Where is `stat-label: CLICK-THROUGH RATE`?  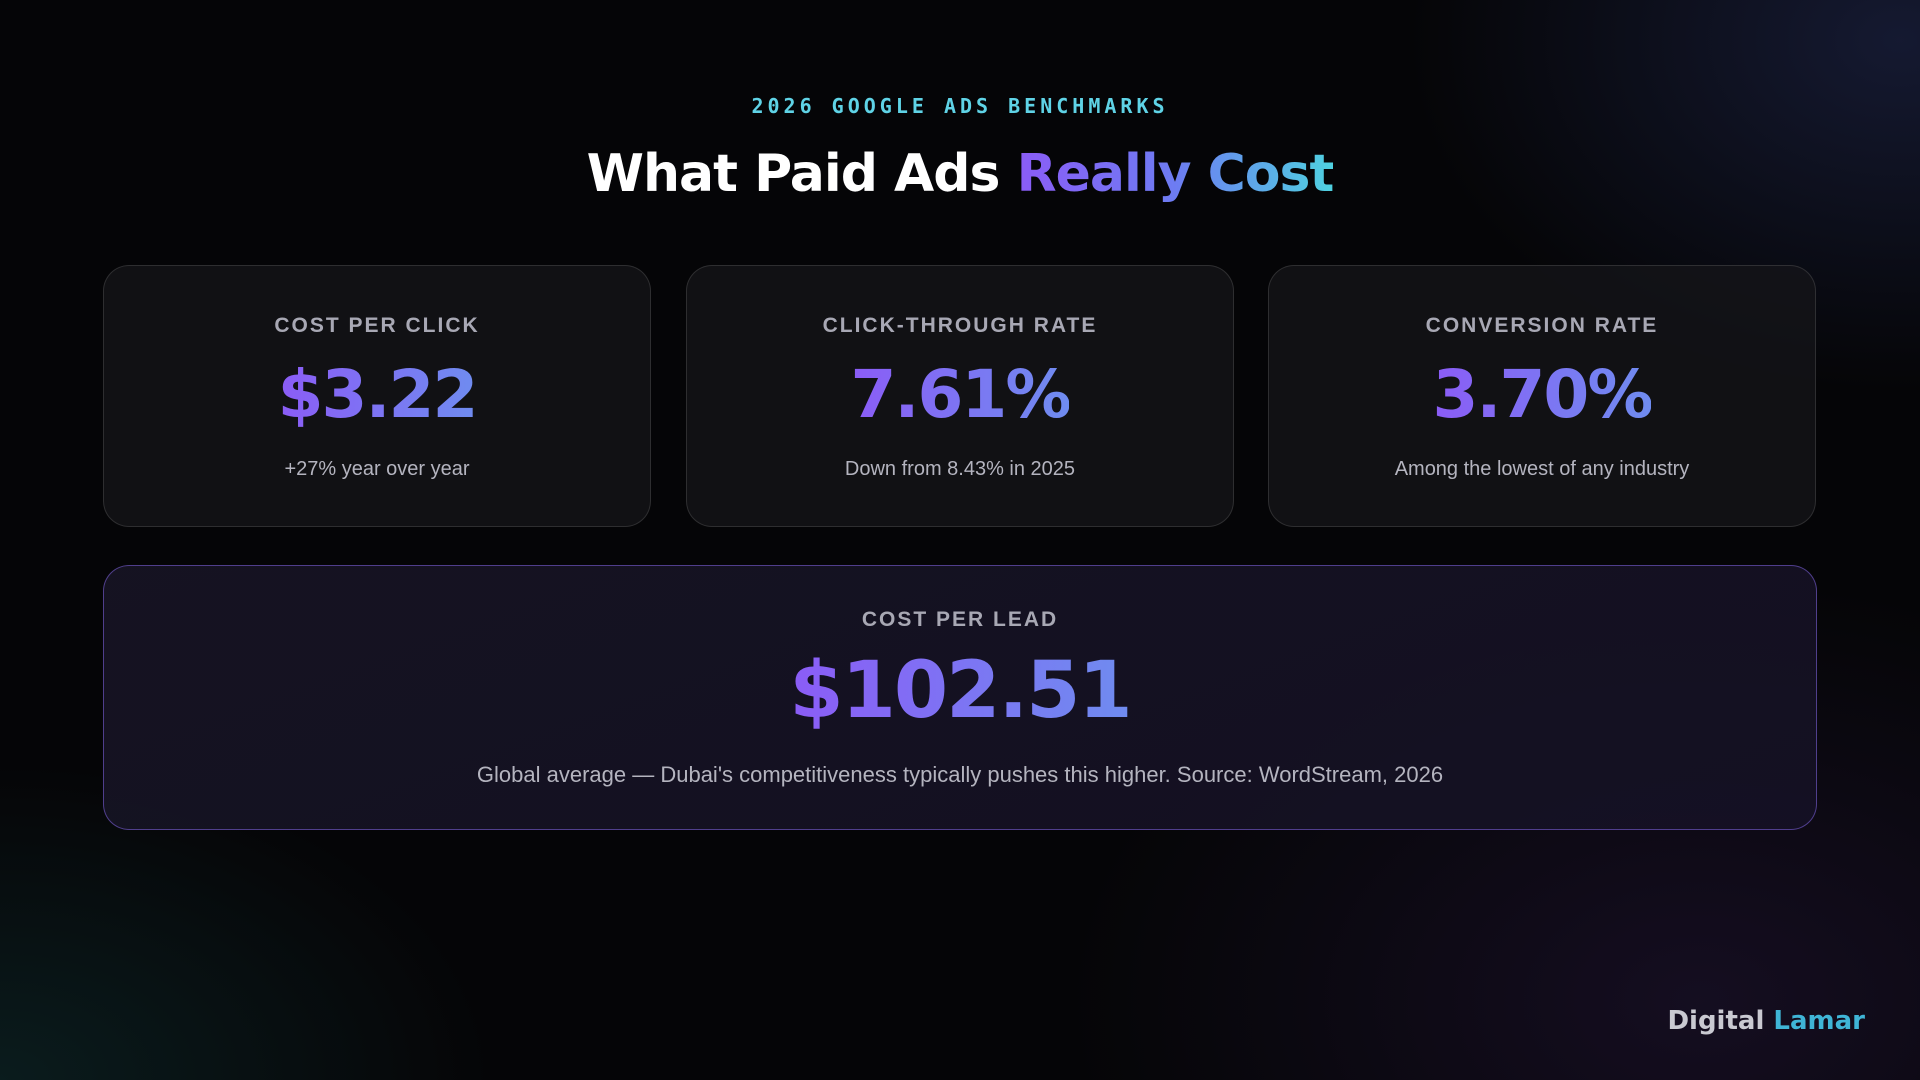
stat-label: CLICK-THROUGH RATE is located at coordinates (960, 325).